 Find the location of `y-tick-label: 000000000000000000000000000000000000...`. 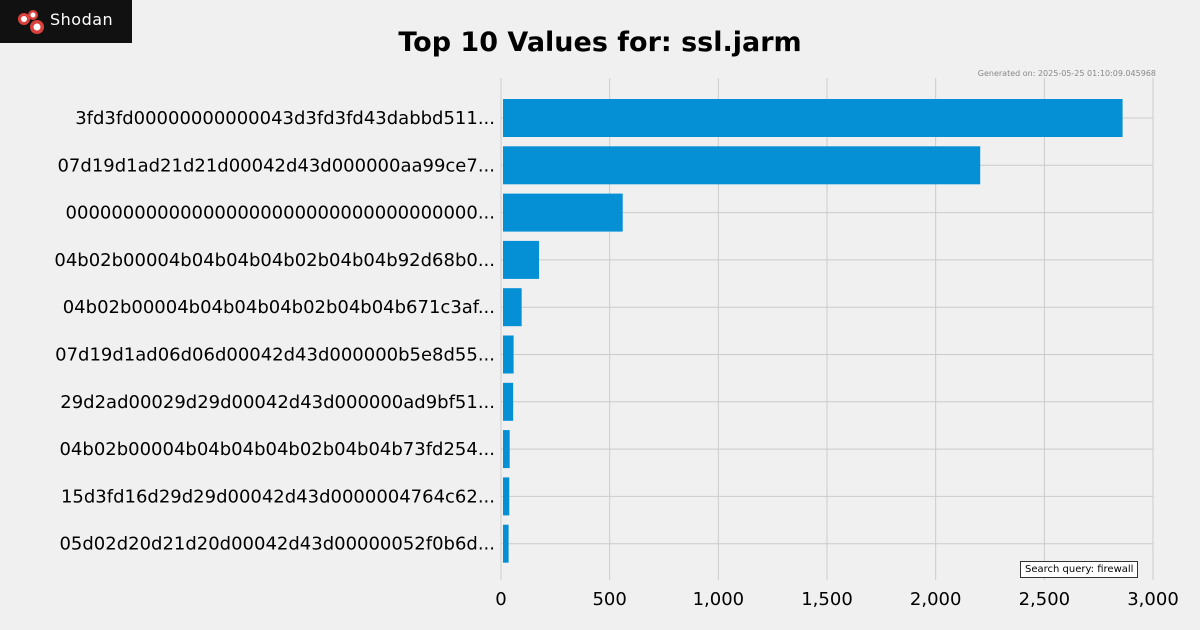

y-tick-label: 000000000000000000000000000000000000... is located at coordinates (280, 213).